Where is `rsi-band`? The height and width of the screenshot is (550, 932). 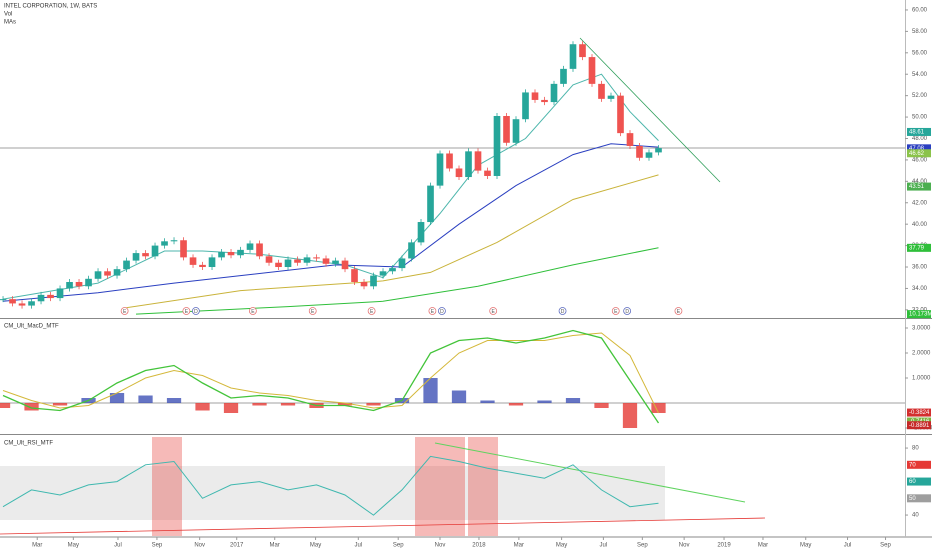
rsi-band is located at coordinates (332, 493).